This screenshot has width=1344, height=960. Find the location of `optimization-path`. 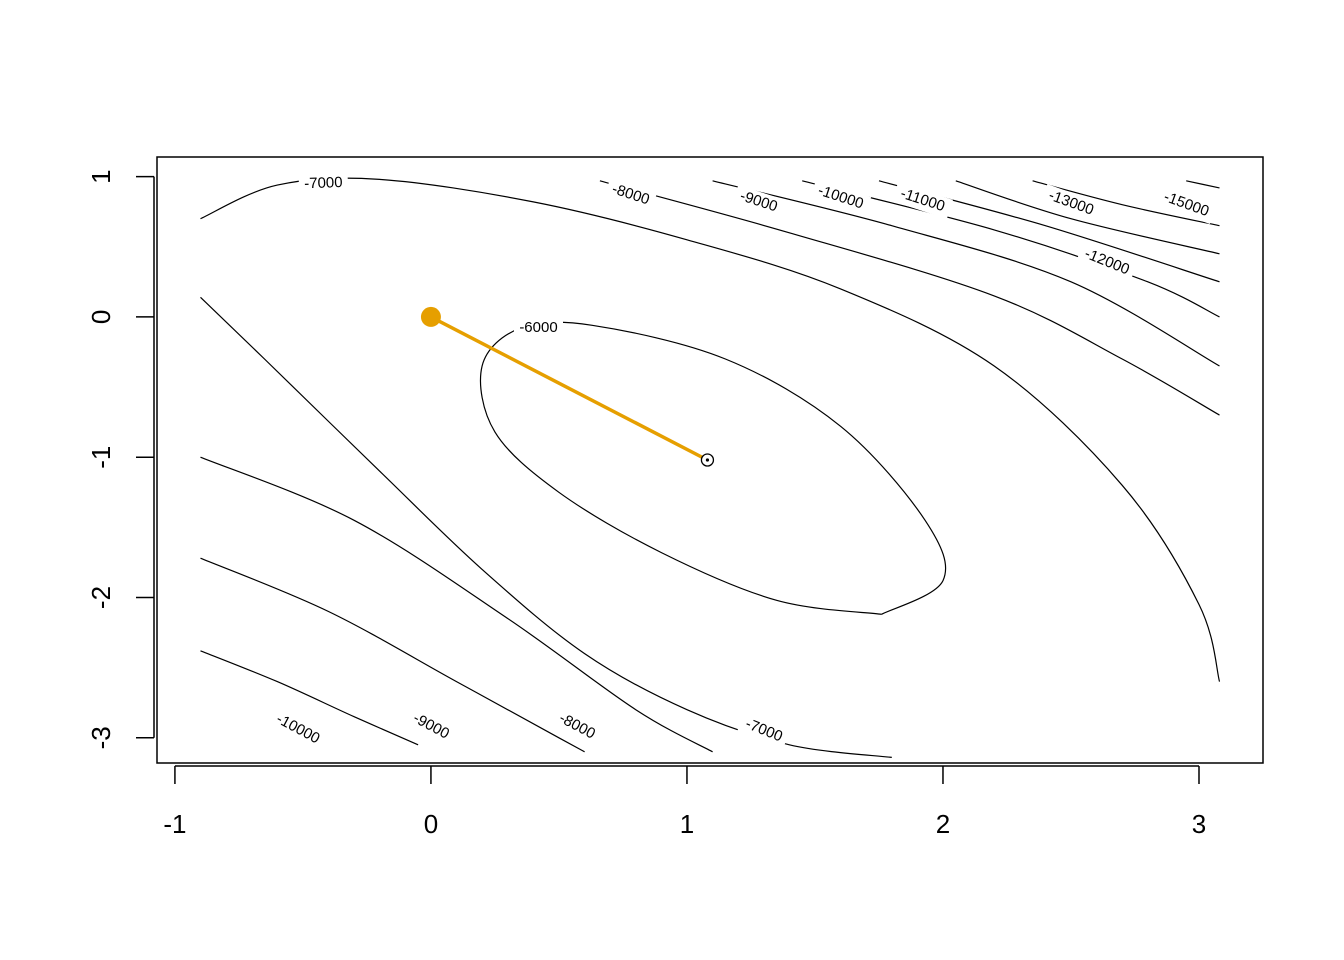

optimization-path is located at coordinates (567, 386).